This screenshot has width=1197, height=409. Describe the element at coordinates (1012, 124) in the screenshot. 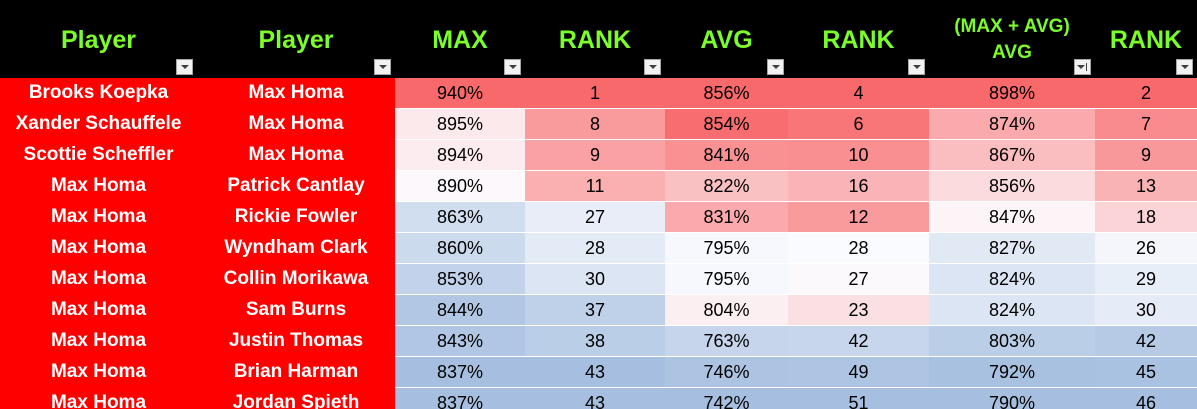

I see `cell-combined: 874%` at that location.